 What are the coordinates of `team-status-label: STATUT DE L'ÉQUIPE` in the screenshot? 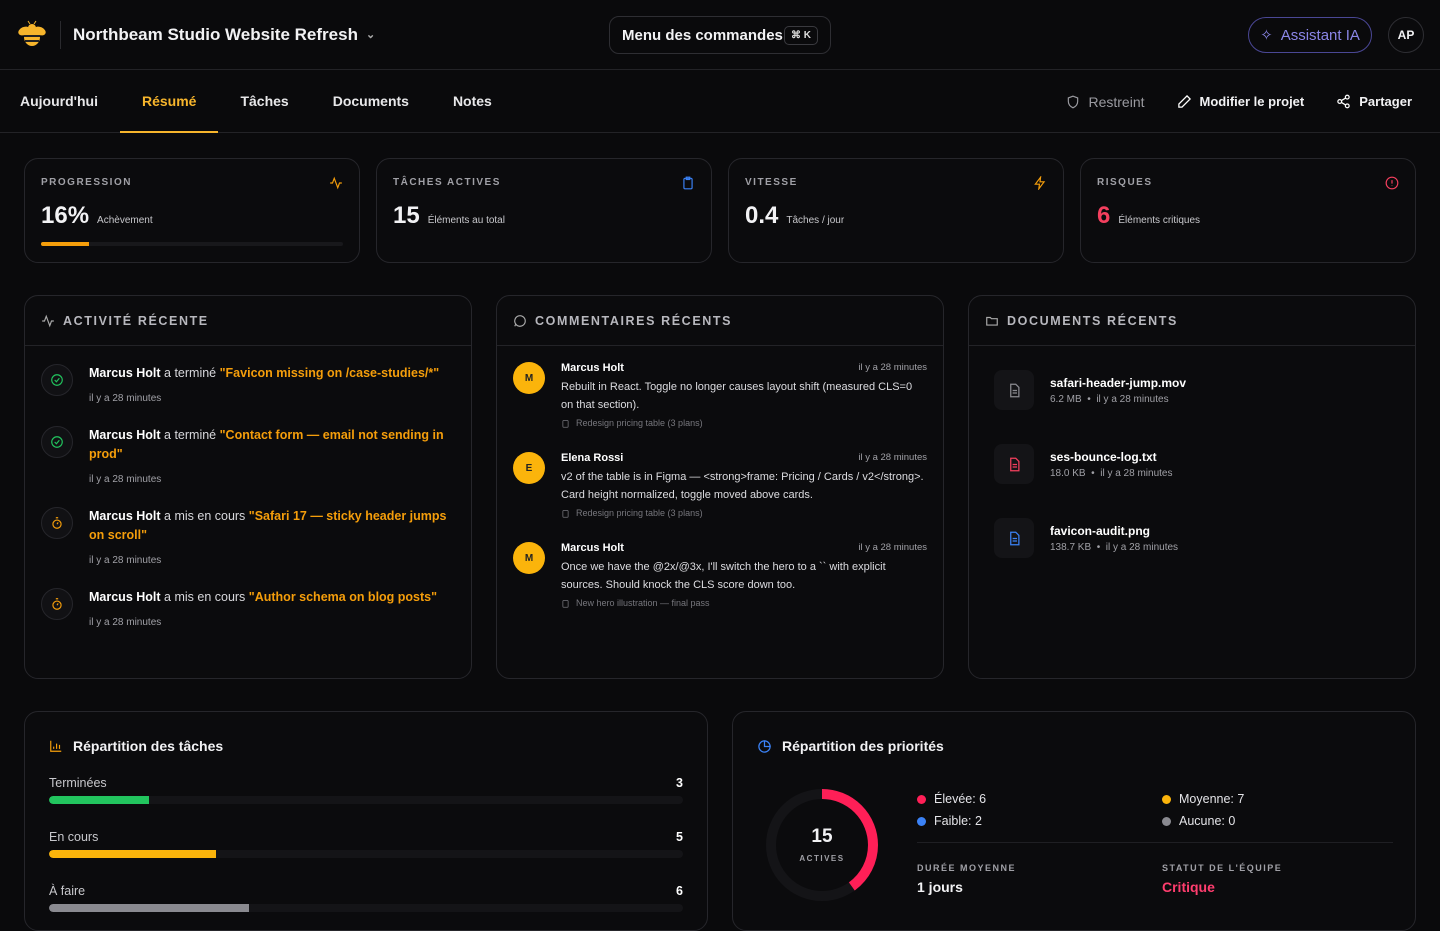 It's located at (1222, 868).